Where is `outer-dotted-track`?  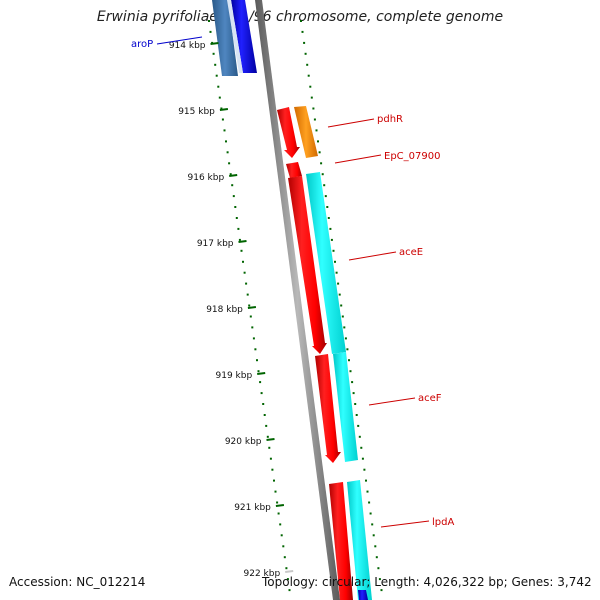 outer-dotted-track is located at coordinates (341, 306).